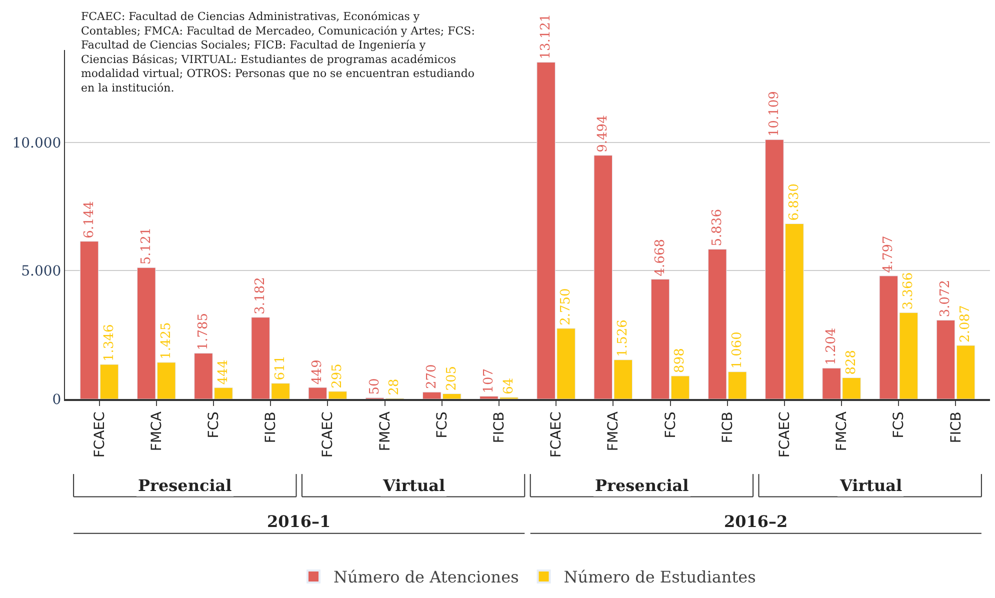 The width and height of the screenshot is (995, 598). I want to click on data-label: 1.060, so click(737, 350).